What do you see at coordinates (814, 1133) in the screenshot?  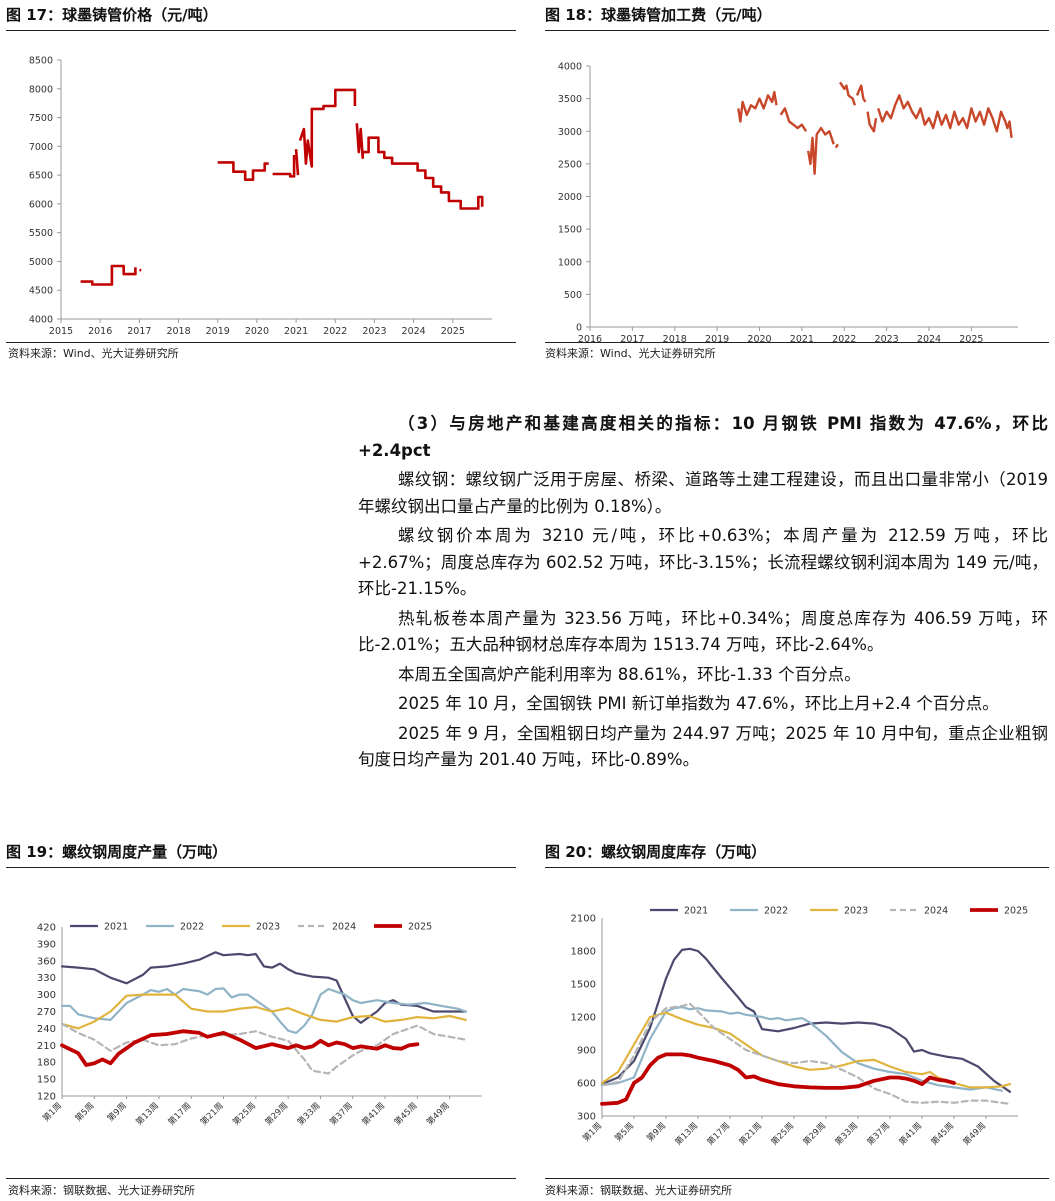 I see `x-tick-label: 第29周` at bounding box center [814, 1133].